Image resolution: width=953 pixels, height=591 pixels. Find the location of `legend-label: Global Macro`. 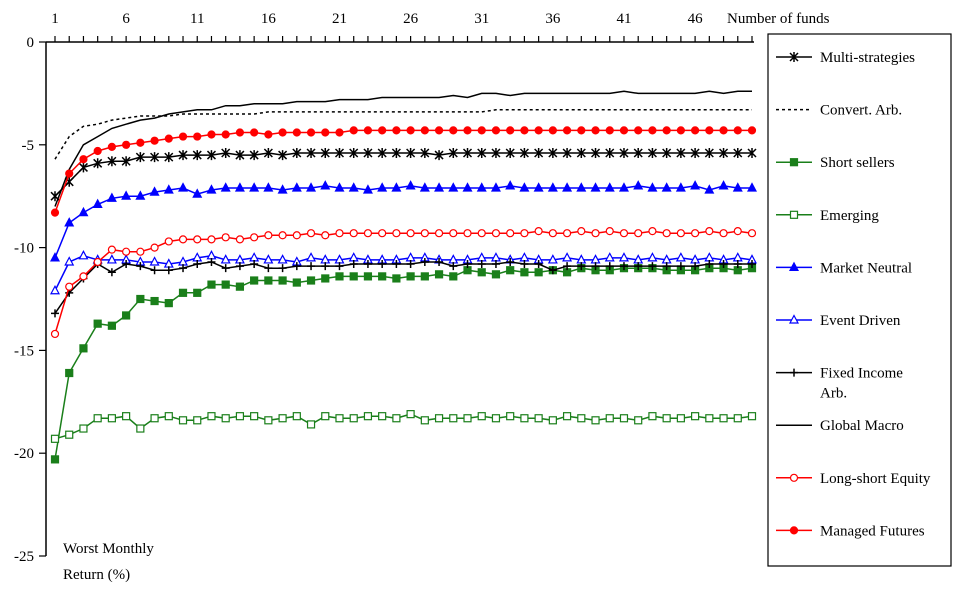

legend-label: Global Macro is located at coordinates (862, 426).